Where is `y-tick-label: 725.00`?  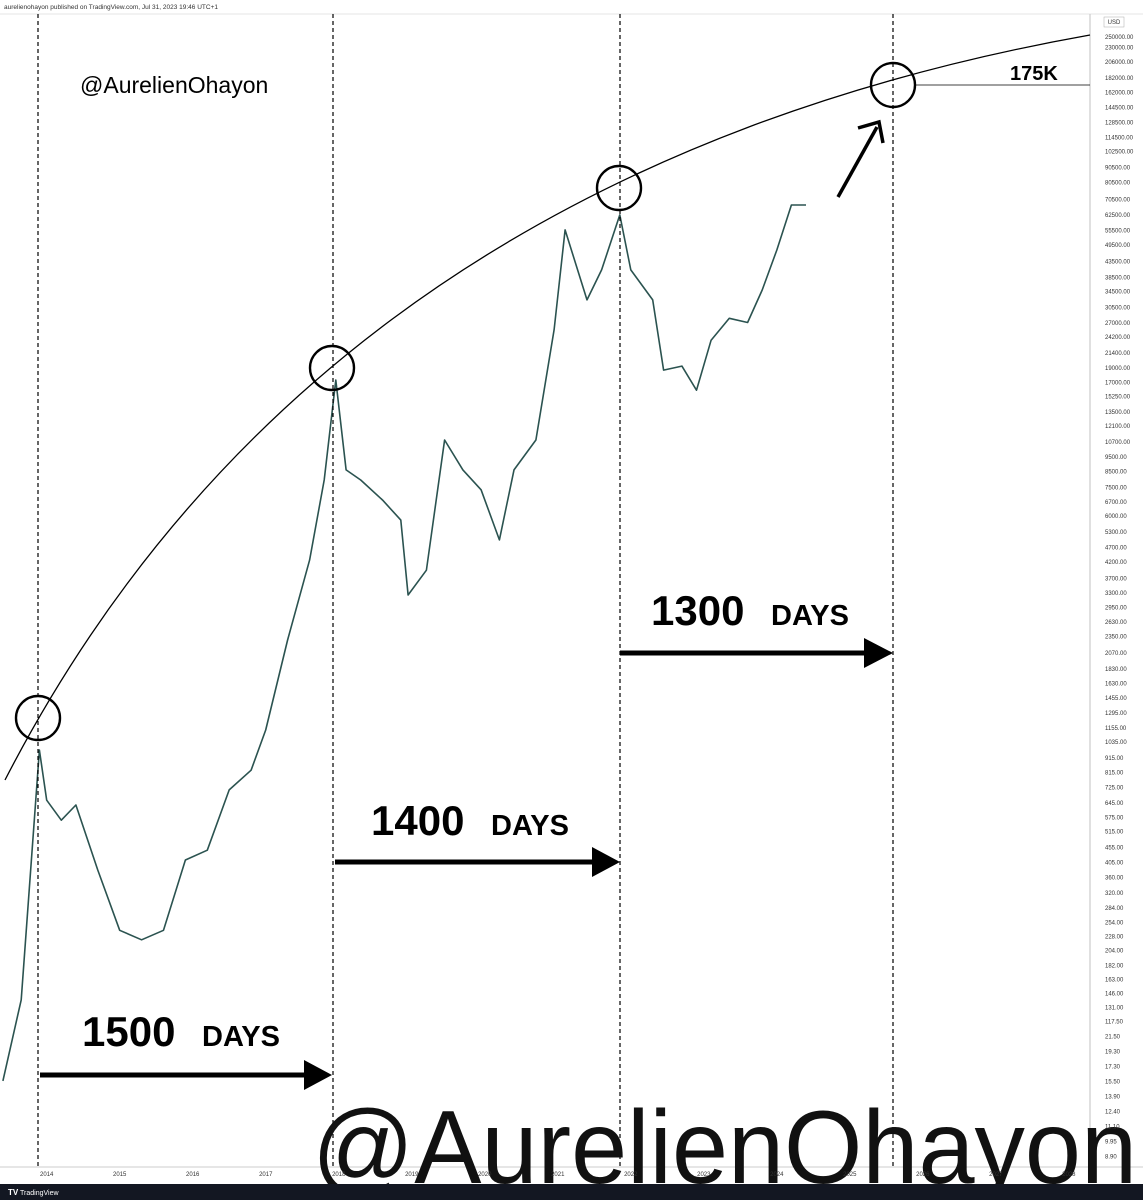
y-tick-label: 725.00 is located at coordinates (1114, 789).